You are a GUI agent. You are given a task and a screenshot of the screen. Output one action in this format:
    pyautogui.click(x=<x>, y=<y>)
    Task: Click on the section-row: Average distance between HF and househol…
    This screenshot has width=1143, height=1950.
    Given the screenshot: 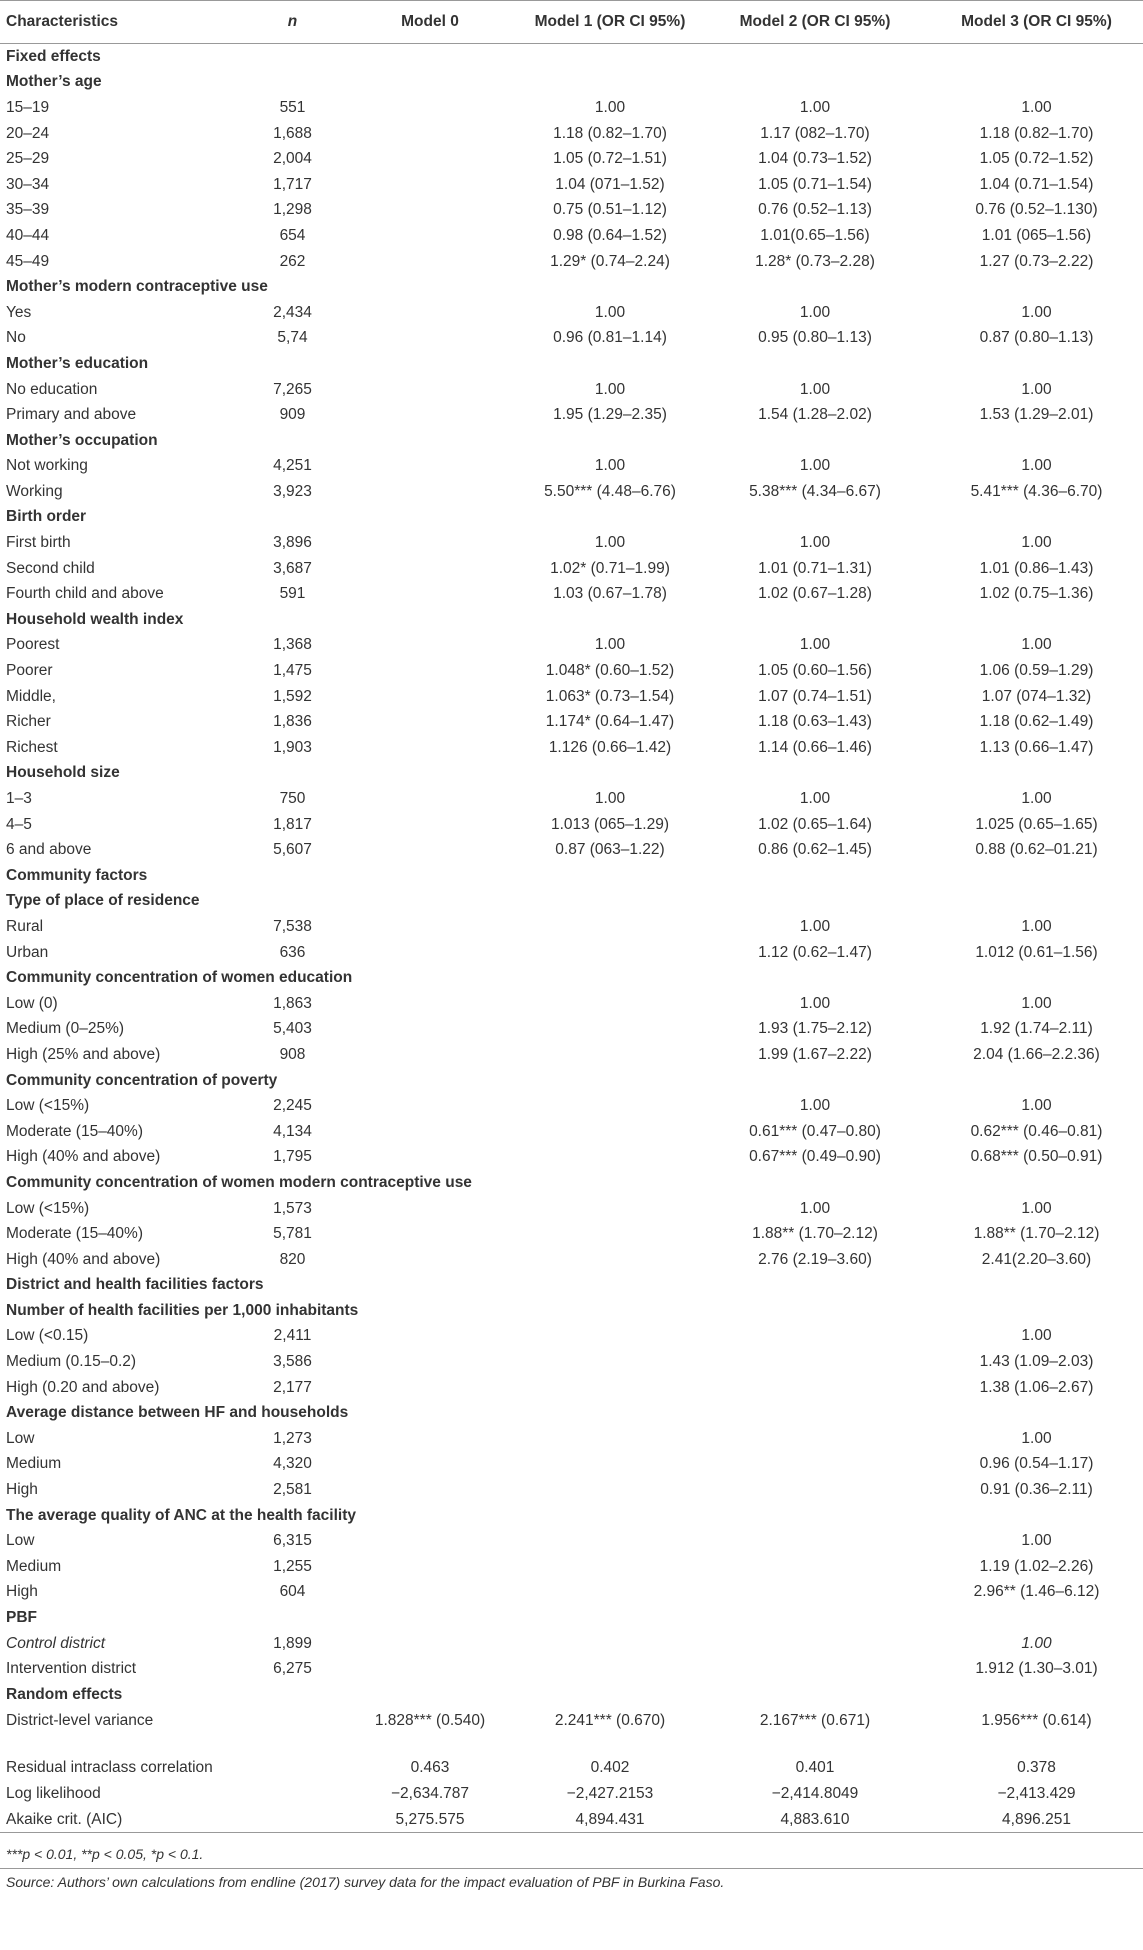 What is the action you would take?
    pyautogui.click(x=571, y=1413)
    